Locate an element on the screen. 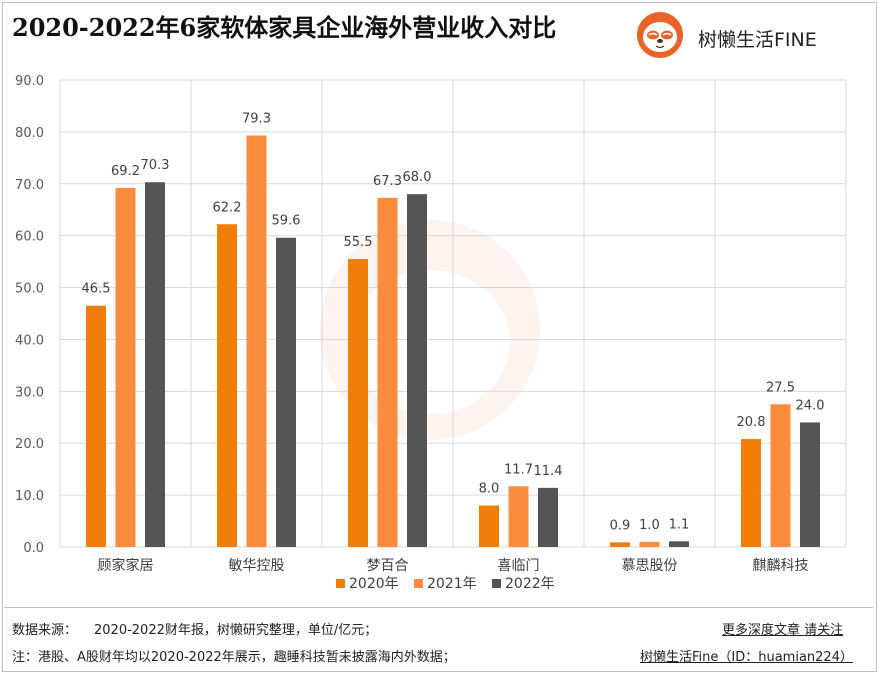  y-tick-label: 30.0 is located at coordinates (29, 392).